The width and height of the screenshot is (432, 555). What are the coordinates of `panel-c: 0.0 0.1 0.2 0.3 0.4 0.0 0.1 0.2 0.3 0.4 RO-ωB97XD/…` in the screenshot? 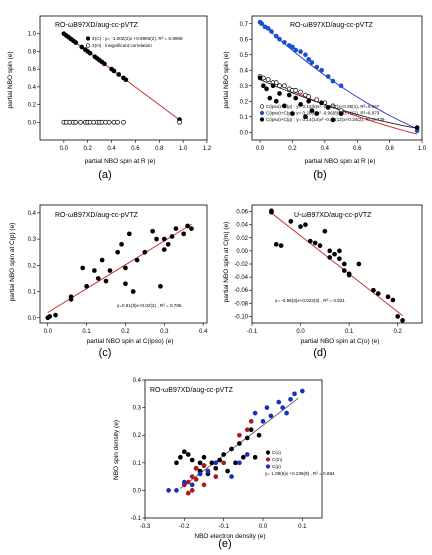 It's located at (108, 281).